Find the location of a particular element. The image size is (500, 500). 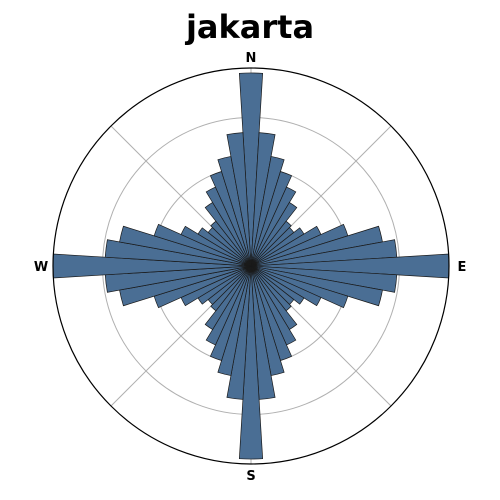

direction-label-n: N is located at coordinates (251, 58).